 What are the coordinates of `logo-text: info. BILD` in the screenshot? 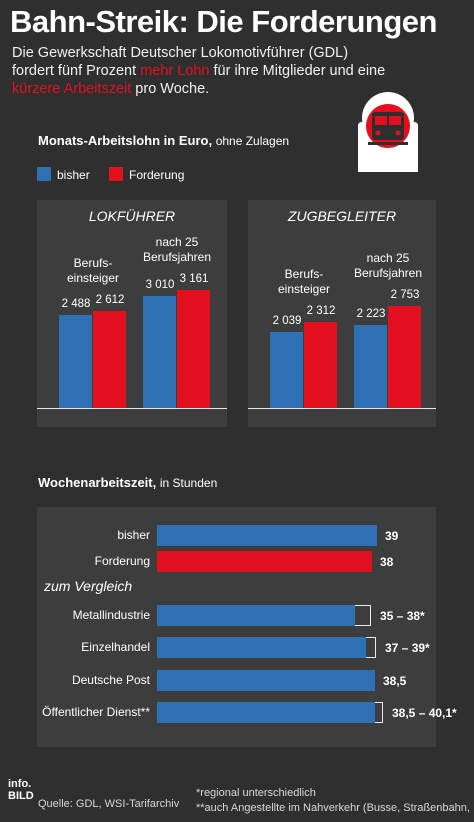 It's located at (21, 790).